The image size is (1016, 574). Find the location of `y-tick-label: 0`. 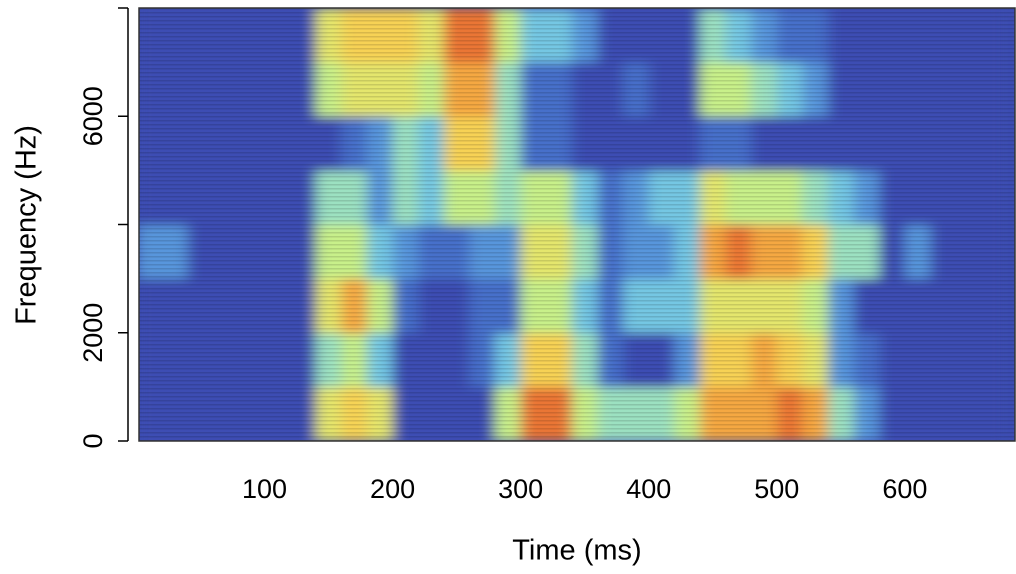

y-tick-label: 0 is located at coordinates (93, 440).